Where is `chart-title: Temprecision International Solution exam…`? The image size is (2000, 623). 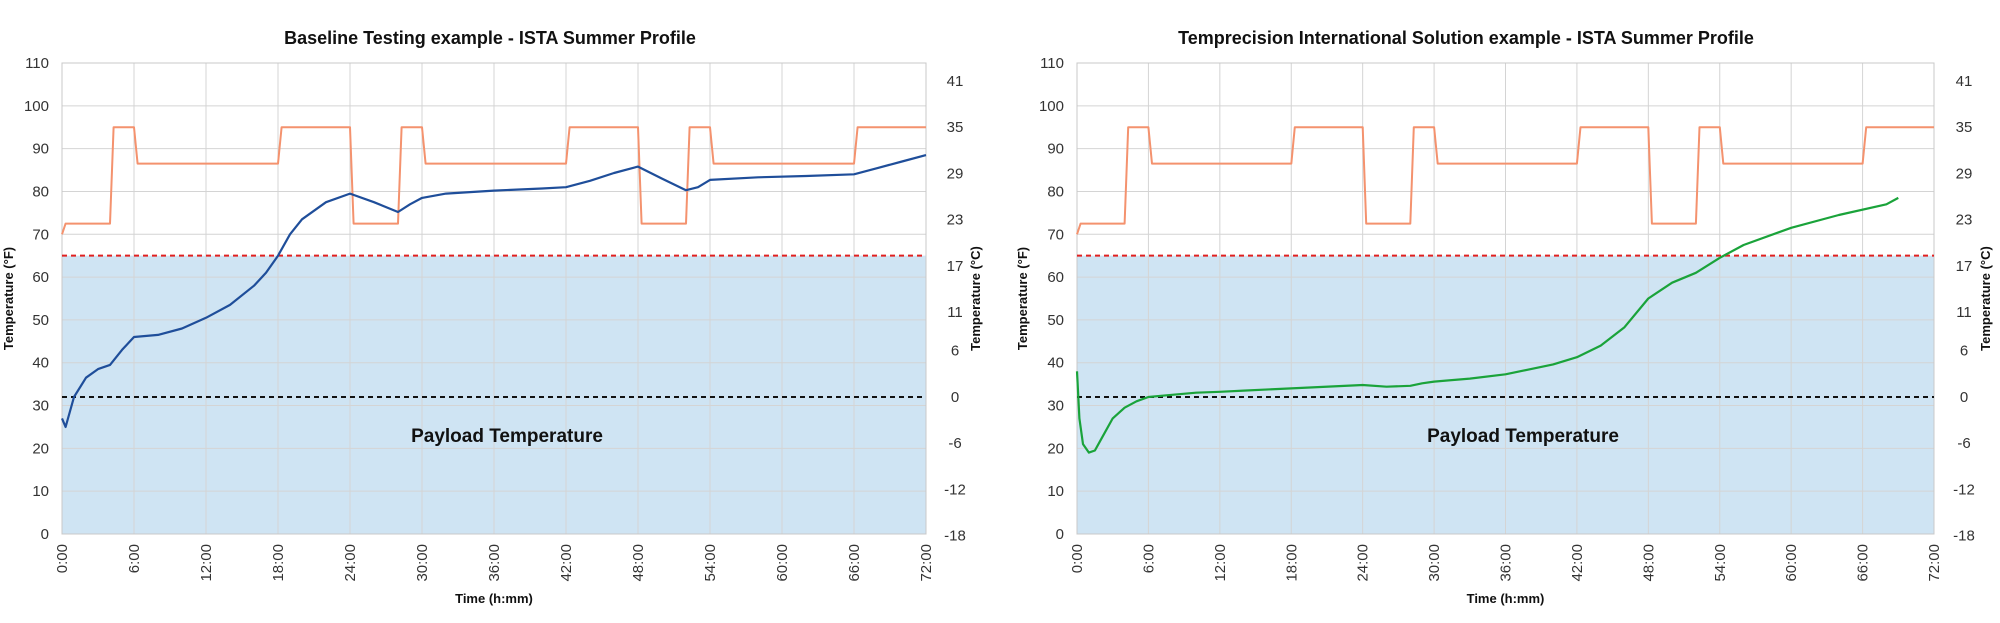
chart-title: Temprecision International Solution exam… is located at coordinates (1466, 38).